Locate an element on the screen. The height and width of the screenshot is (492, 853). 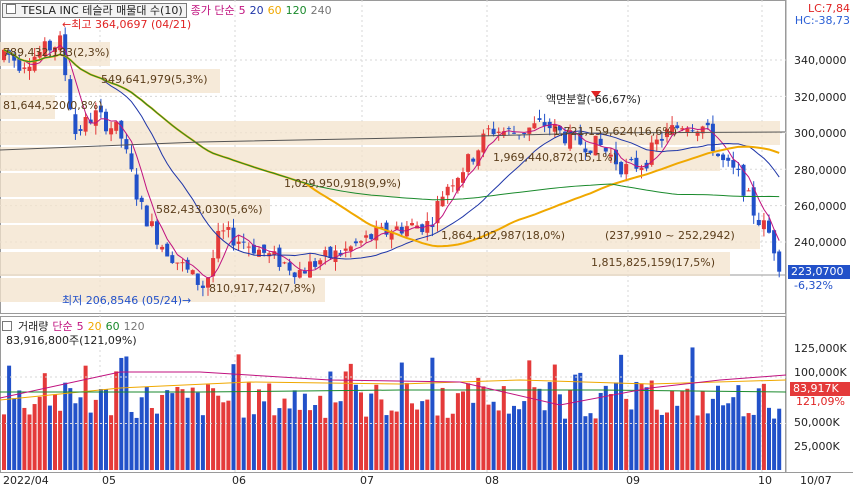
range-annotation: (237,9910 ~ 252,2942) is located at coordinates (670, 235).